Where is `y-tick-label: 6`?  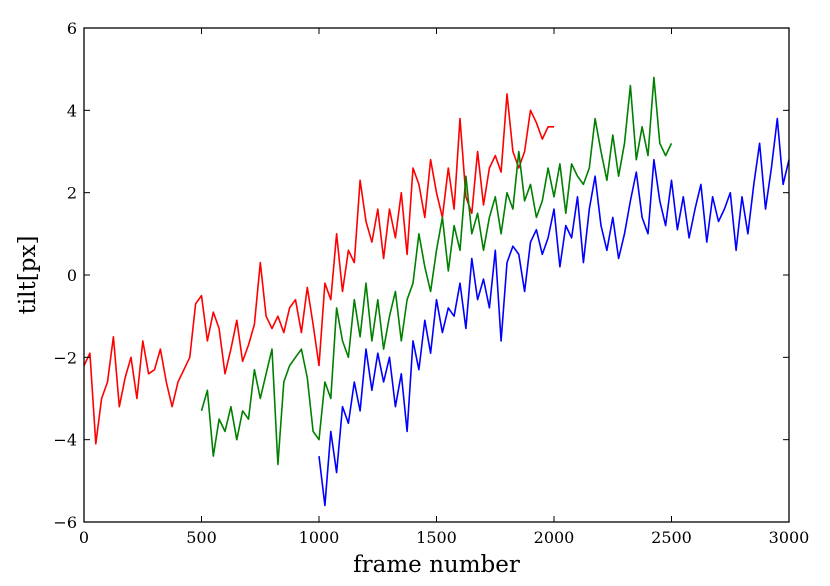
y-tick-label: 6 is located at coordinates (72, 28).